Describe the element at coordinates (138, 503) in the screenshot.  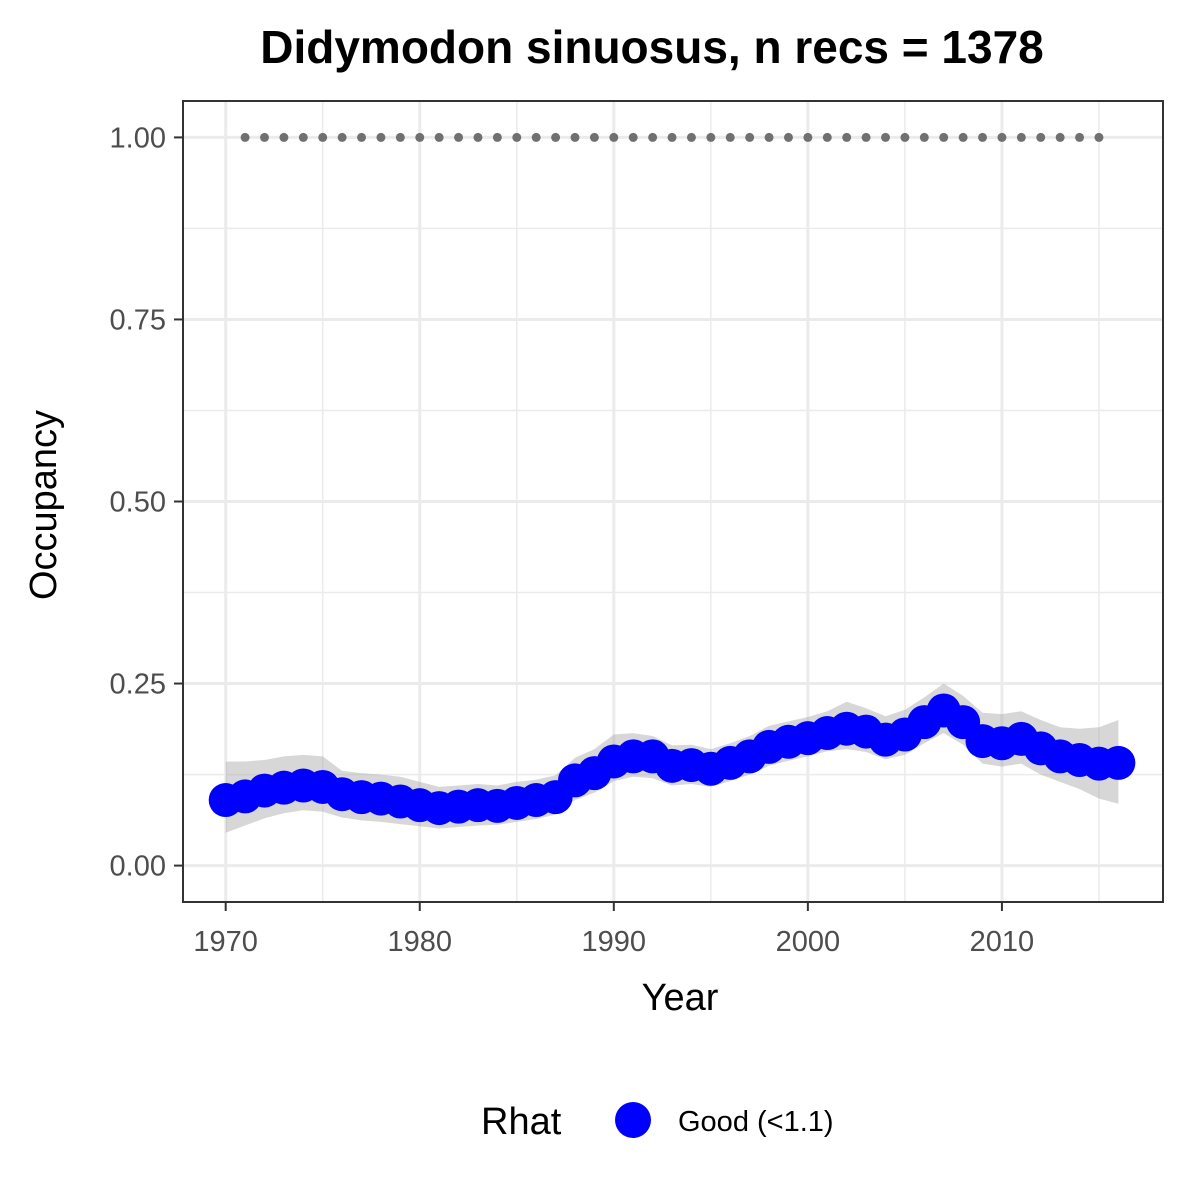
I see `y-tick-label: 0.50` at that location.